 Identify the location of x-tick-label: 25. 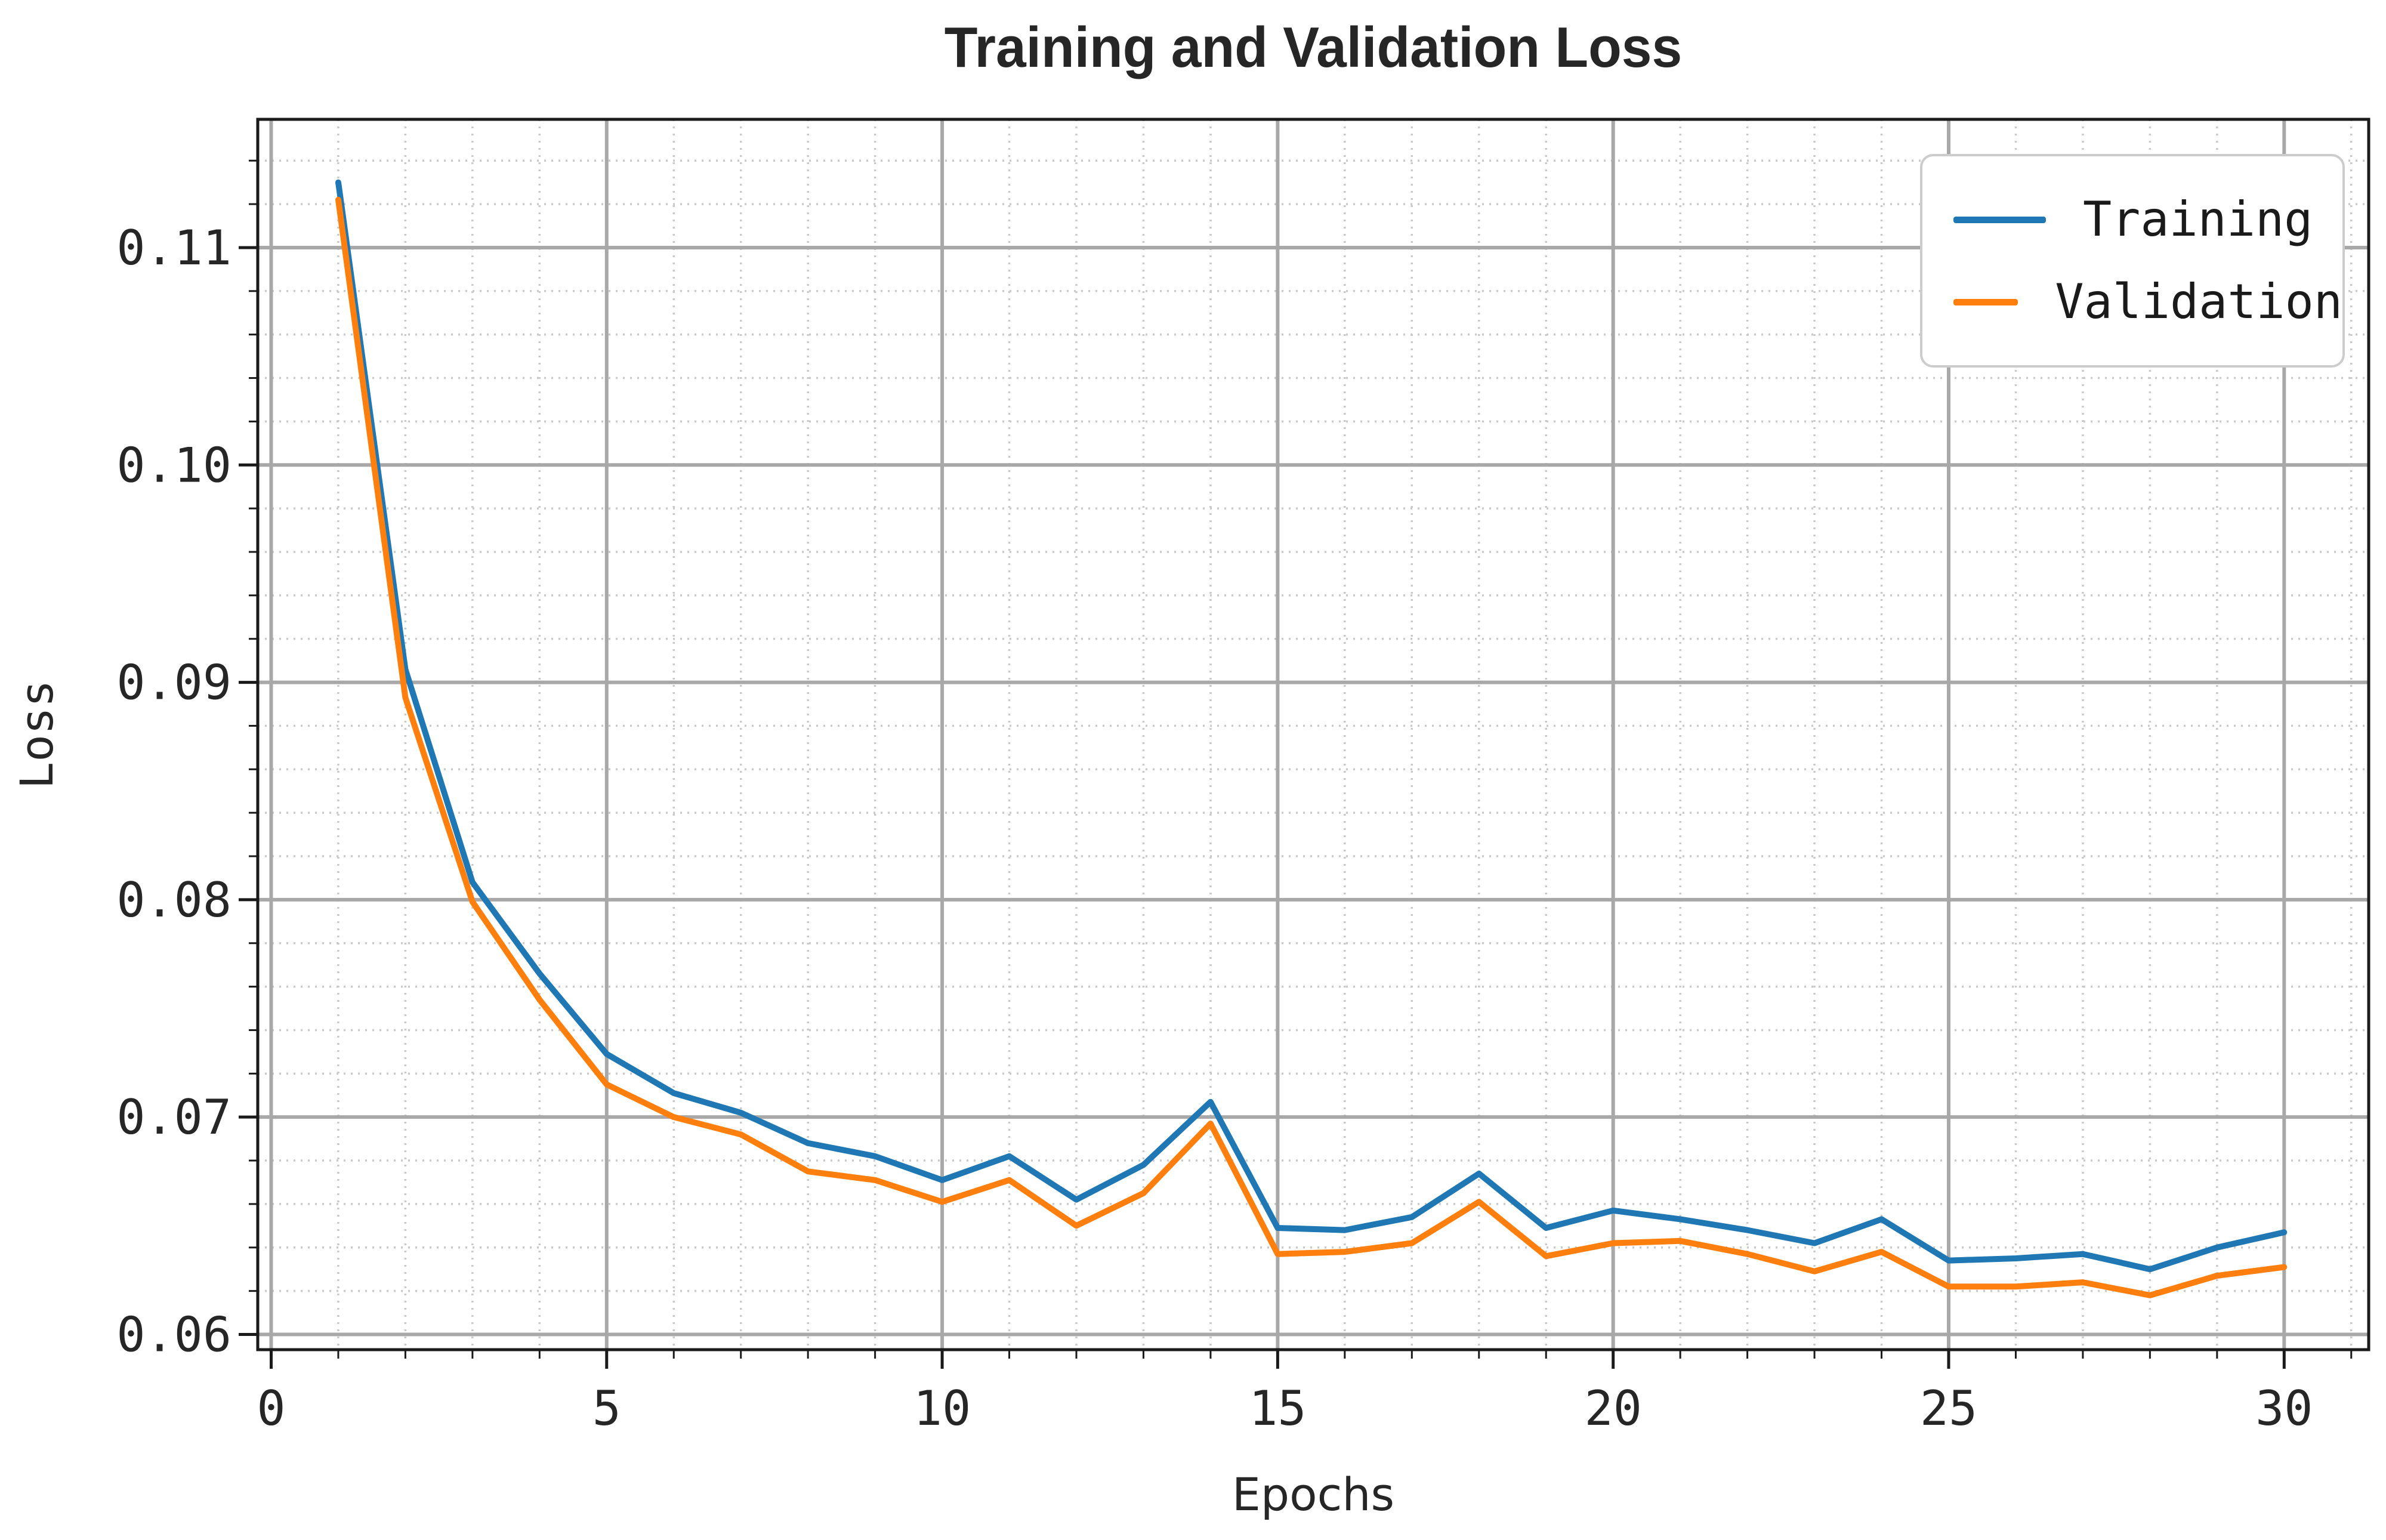
(1948, 1408).